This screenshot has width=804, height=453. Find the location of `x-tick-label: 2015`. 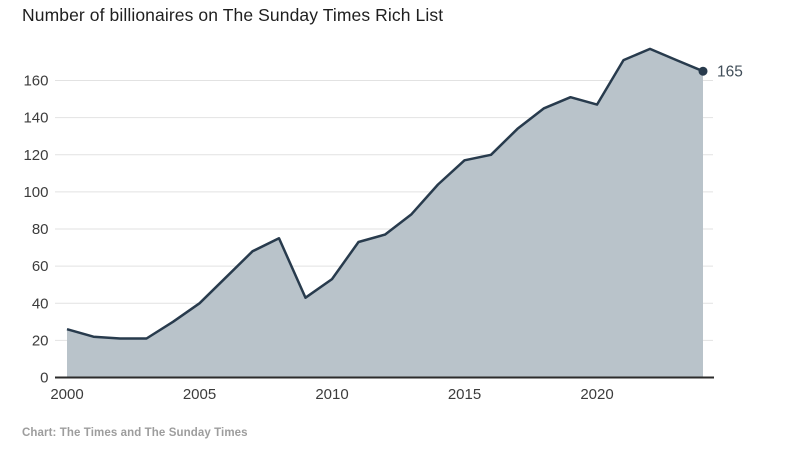

x-tick-label: 2015 is located at coordinates (464, 394).